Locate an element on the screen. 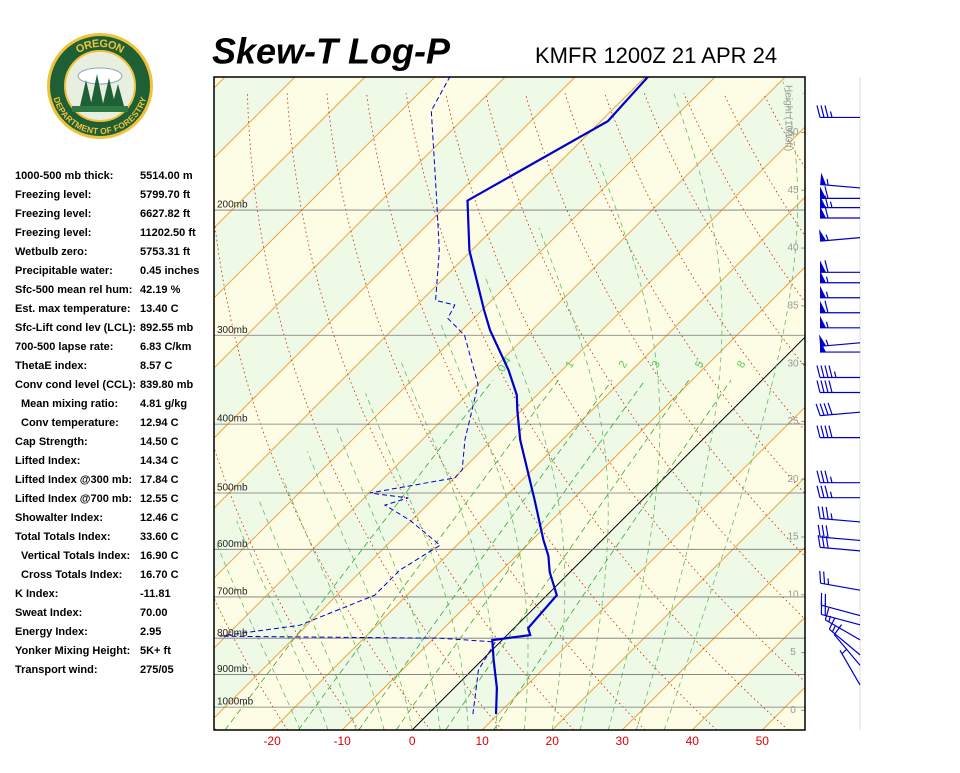 This screenshot has width=960, height=773. x-tick-label: 0 is located at coordinates (412, 741).